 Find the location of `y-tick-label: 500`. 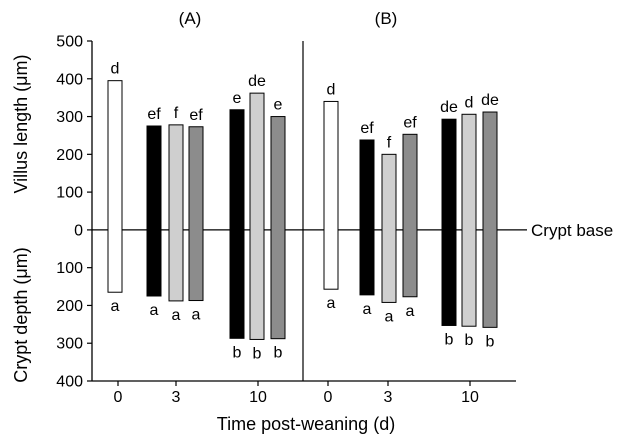

y-tick-label: 500 is located at coordinates (69, 42).